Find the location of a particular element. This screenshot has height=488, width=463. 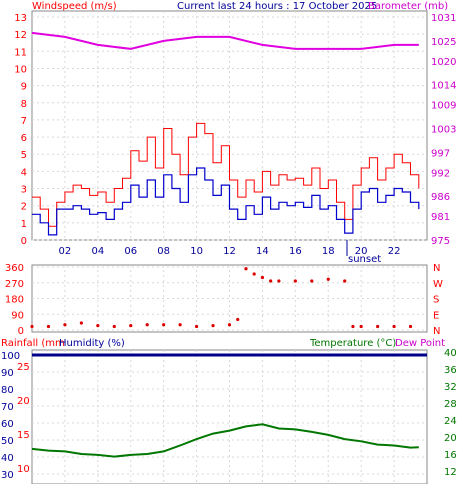

compass-tick: S is located at coordinates (436, 300).